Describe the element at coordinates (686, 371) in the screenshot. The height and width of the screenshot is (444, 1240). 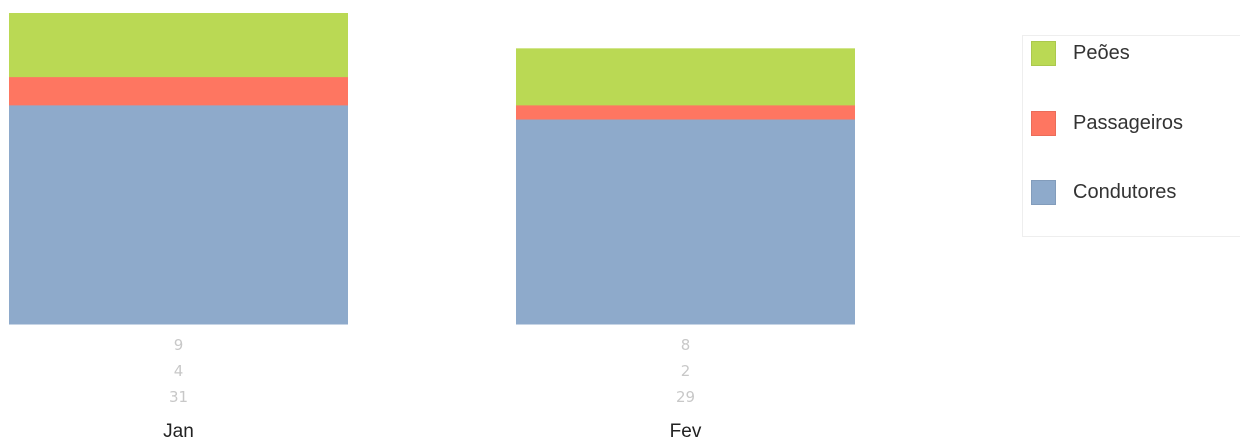
I see `value-label-passageiros-fev: 2` at that location.